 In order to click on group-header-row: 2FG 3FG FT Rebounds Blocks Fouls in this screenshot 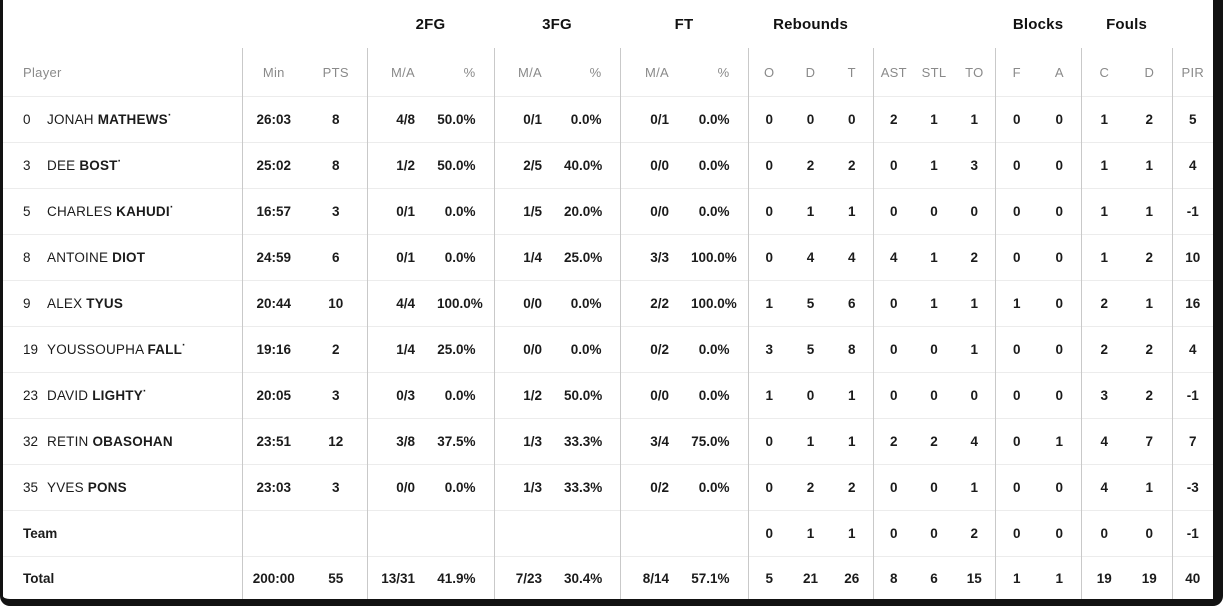, I will do `click(608, 24)`.